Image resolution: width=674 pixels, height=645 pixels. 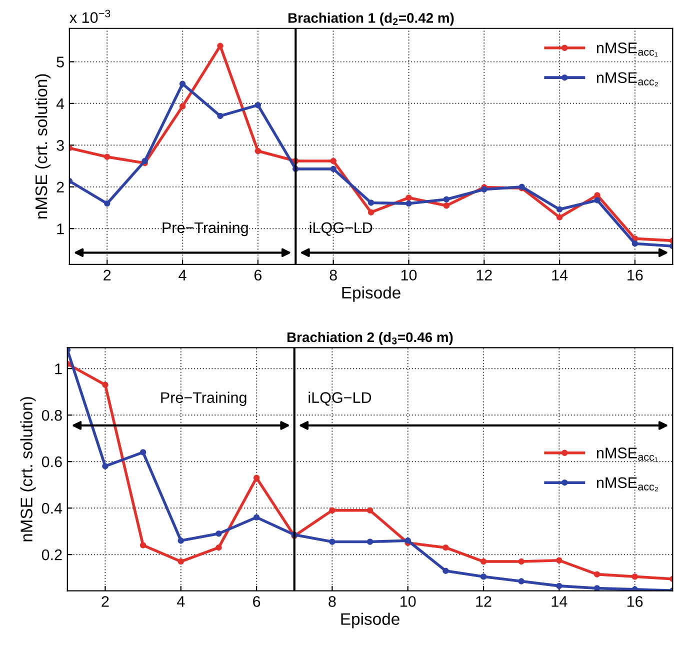 What do you see at coordinates (52, 415) in the screenshot?
I see `y-tick-label: 0.8` at bounding box center [52, 415].